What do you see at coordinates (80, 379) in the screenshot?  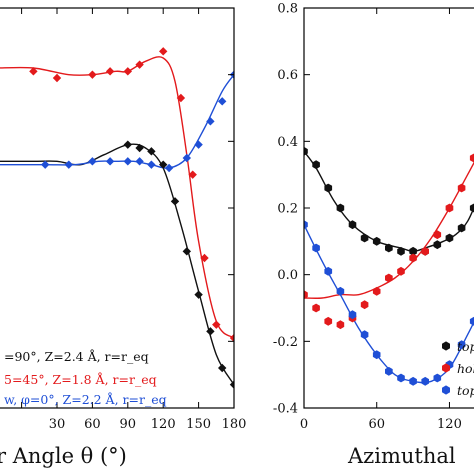 I see `legend-entry-red: 5=45°, Z=1.8 Å, r=r_eq` at bounding box center [80, 379].